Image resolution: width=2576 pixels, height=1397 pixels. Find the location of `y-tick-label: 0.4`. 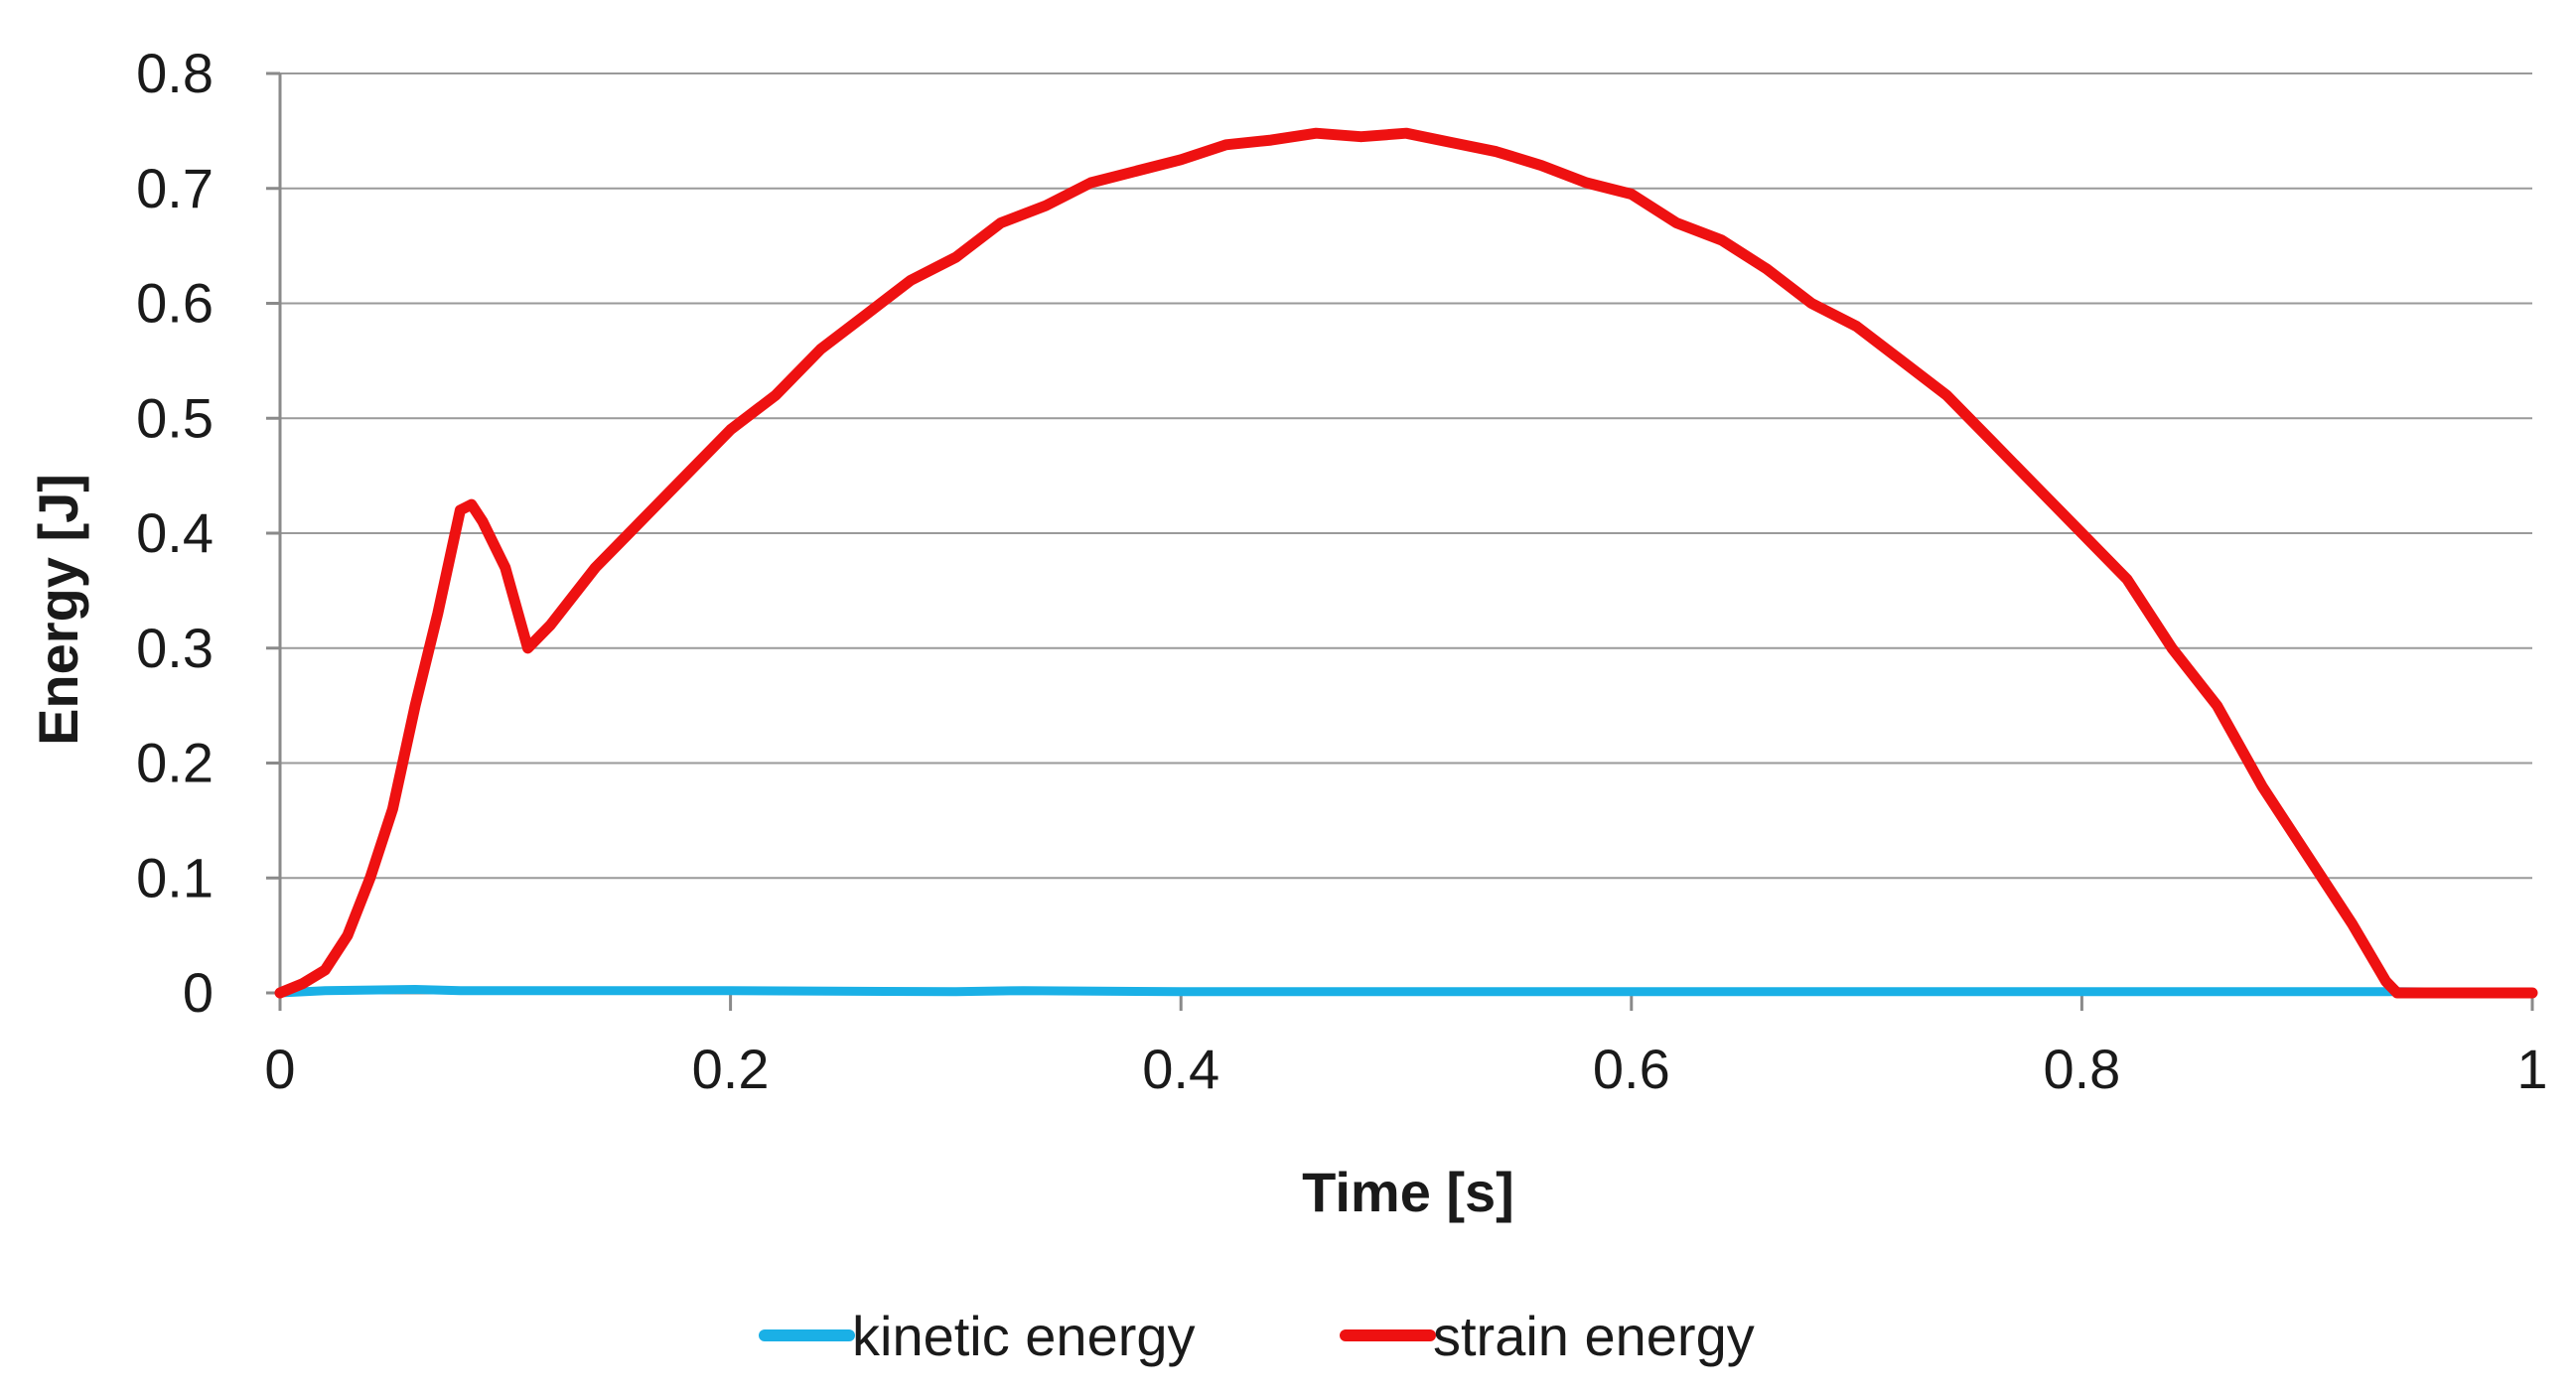

y-tick-label: 0.4 is located at coordinates (175, 532).